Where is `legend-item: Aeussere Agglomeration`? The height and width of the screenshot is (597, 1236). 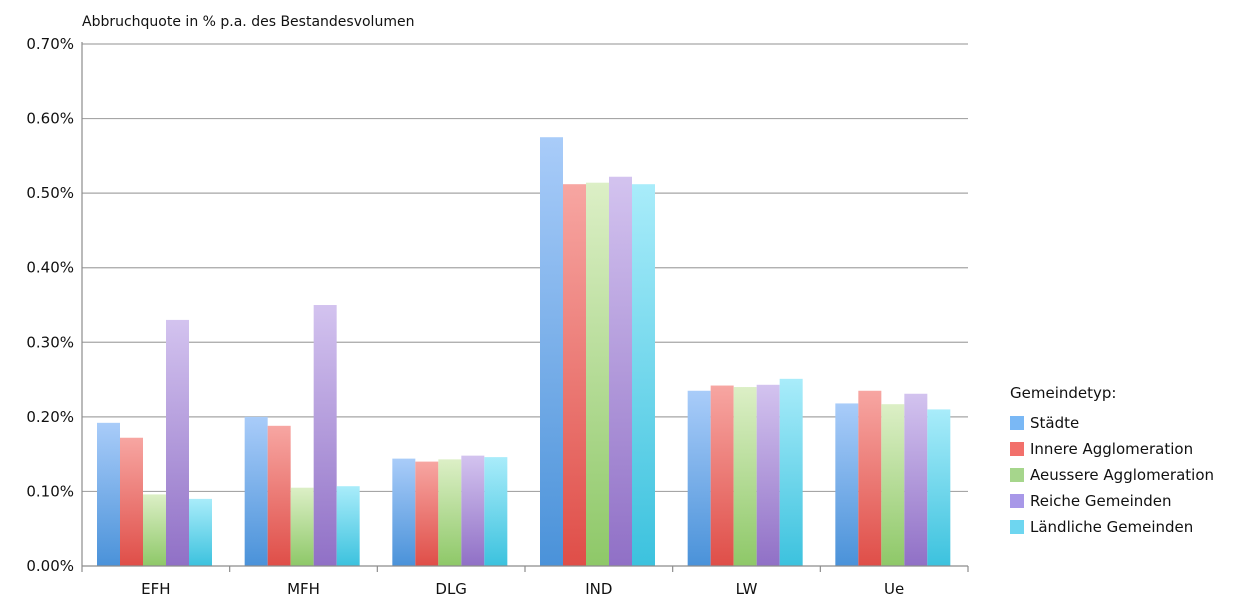
legend-item: Aeussere Agglomeration is located at coordinates (1112, 475).